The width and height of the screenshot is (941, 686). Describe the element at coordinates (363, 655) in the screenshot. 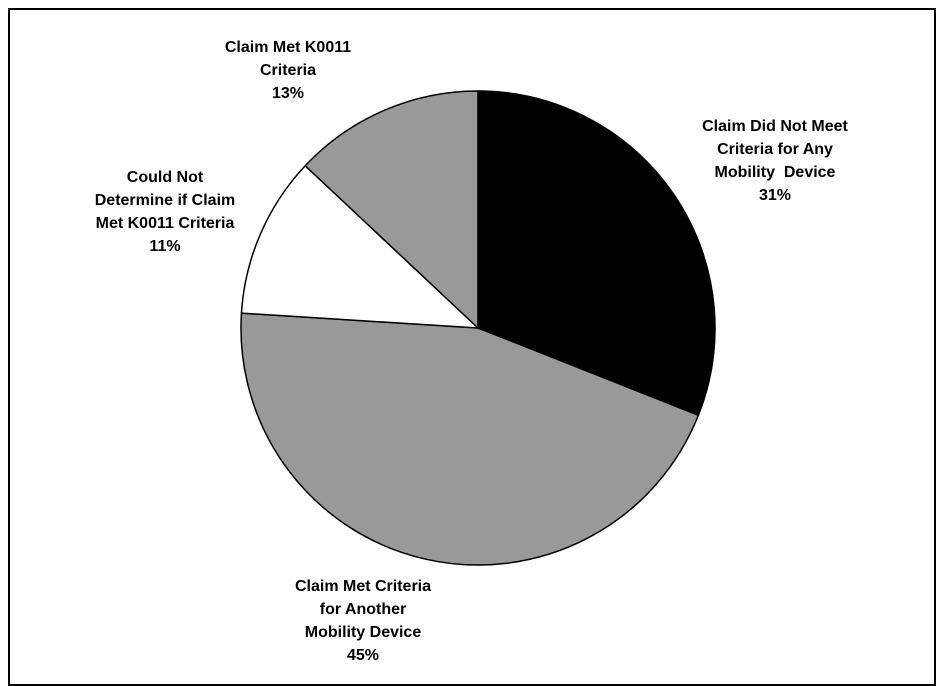

I see `slice-percent: 45%` at that location.